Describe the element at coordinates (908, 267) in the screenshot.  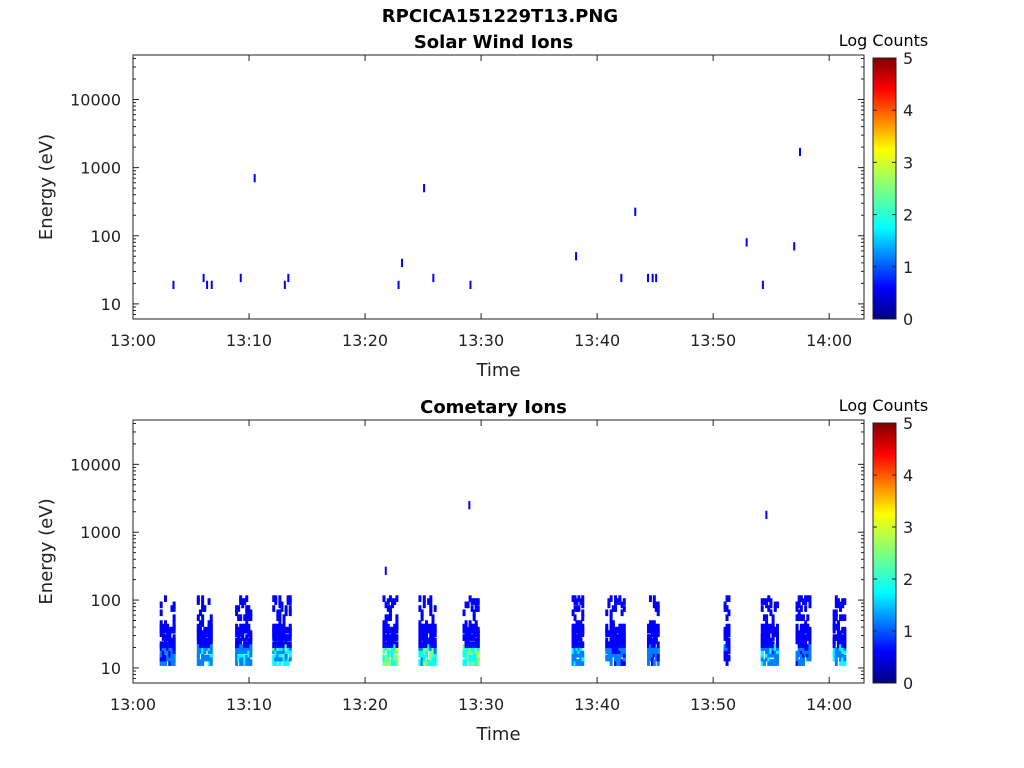
I see `panel1-colorbar-tick-label: 1` at that location.